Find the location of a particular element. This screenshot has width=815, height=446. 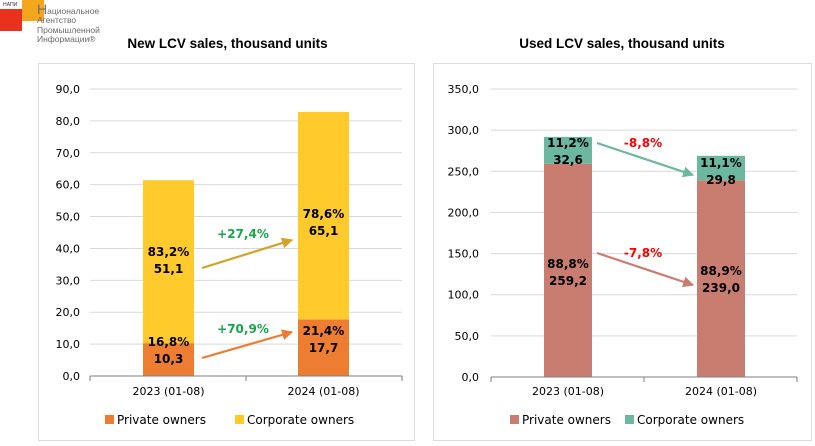

y-tick-label: 40,0 is located at coordinates (68, 248).